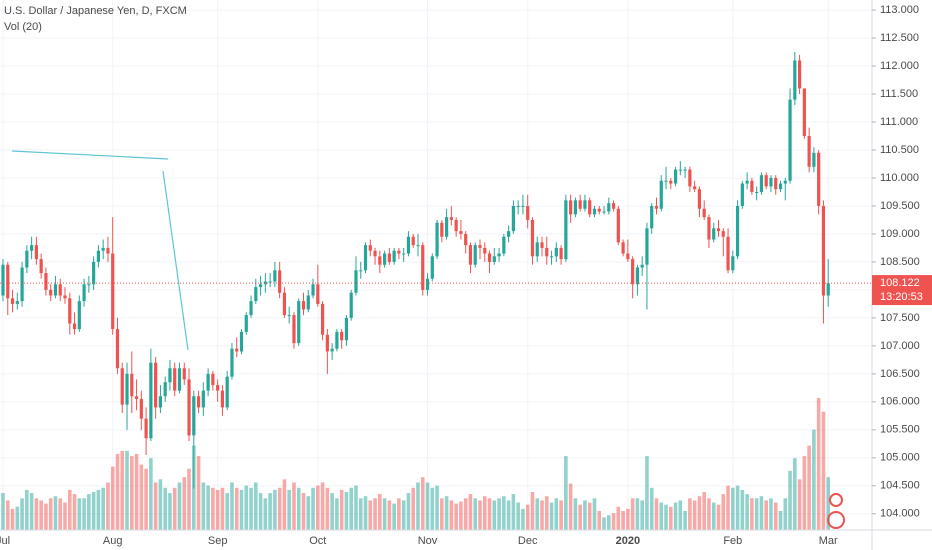  Describe the element at coordinates (899, 10) in the screenshot. I see `y-tick-label: 113.000` at that location.